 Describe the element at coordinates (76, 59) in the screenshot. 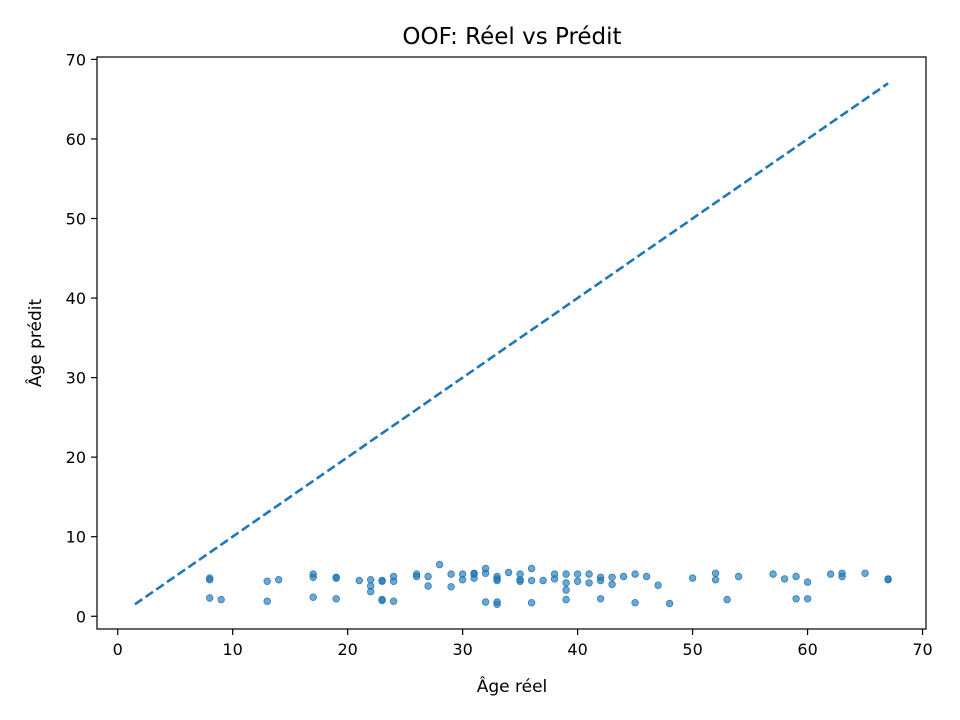

I see `y-tick-label: 70` at that location.